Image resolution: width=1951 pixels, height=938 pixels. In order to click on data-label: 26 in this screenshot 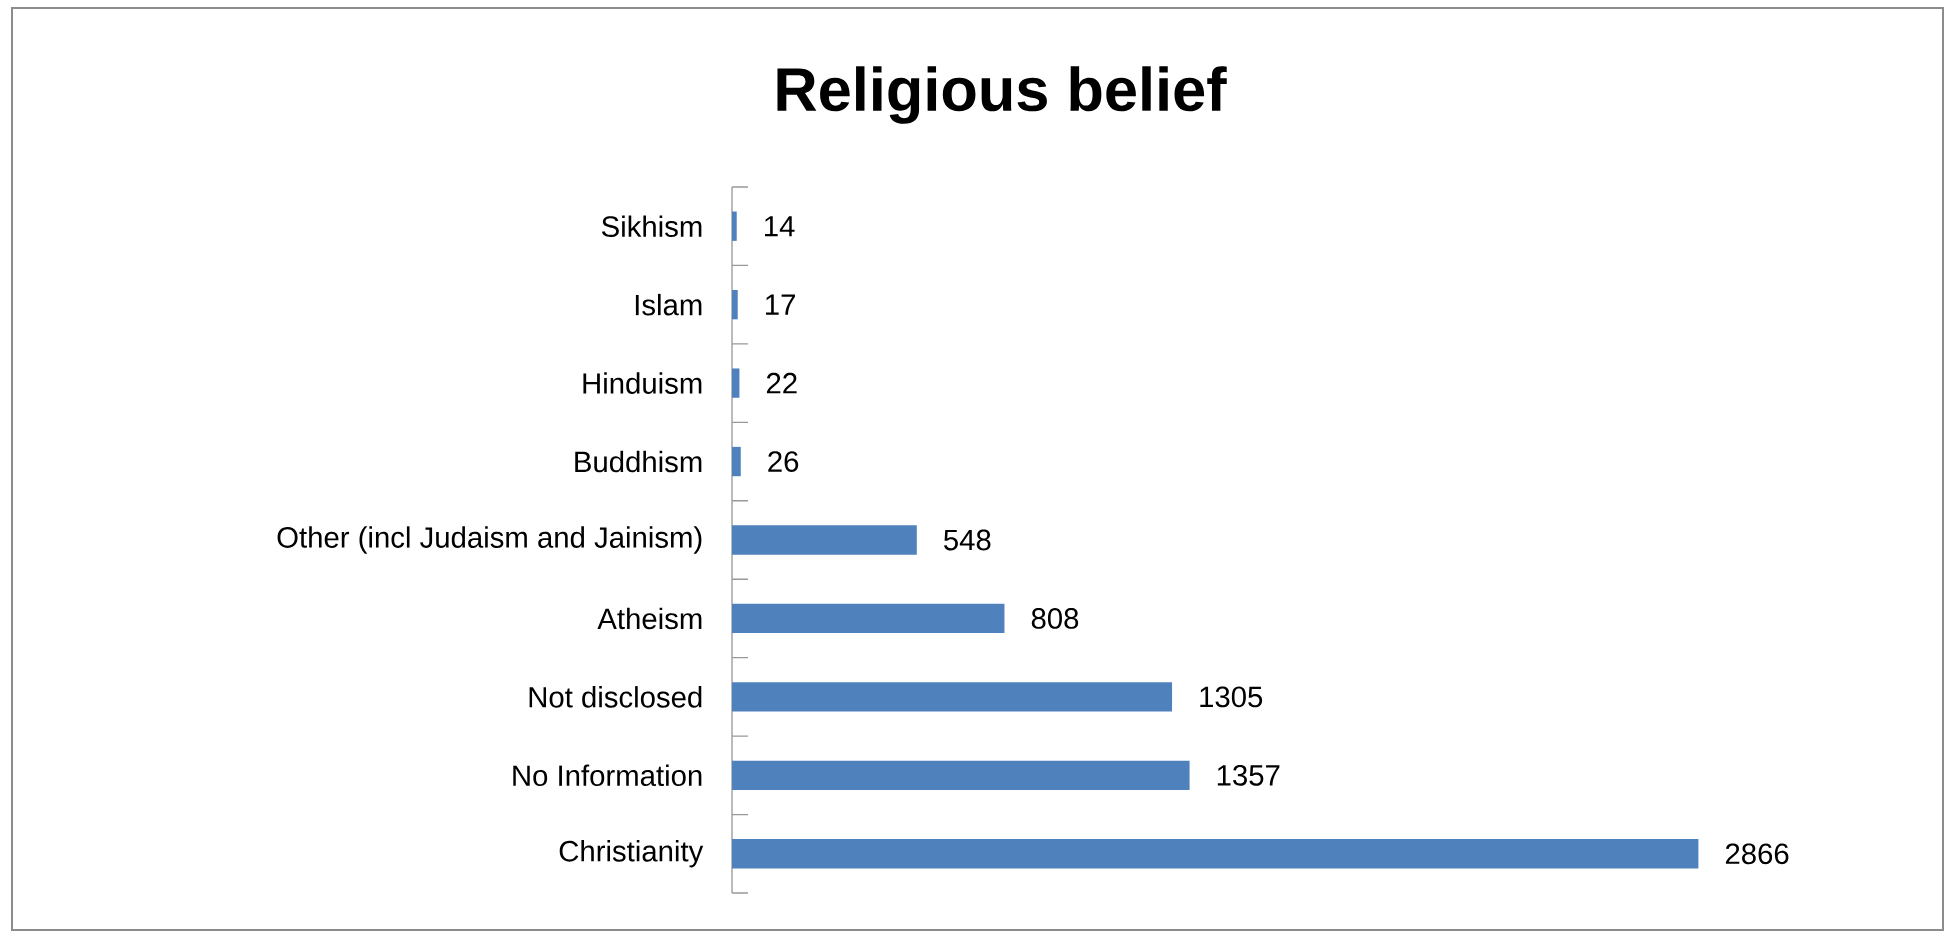, I will do `click(783, 461)`.